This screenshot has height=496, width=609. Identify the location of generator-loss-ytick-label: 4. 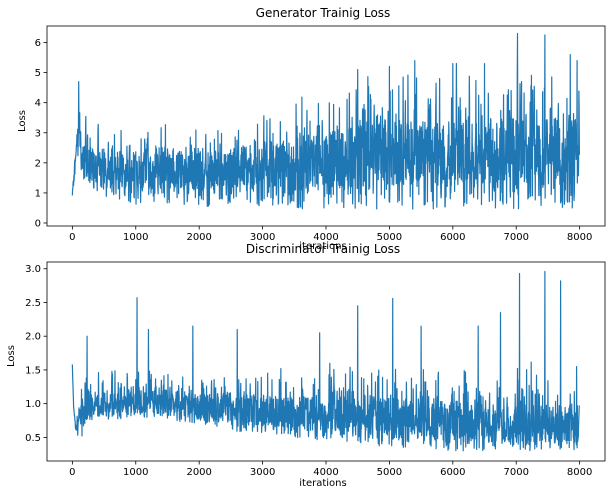
(38, 103).